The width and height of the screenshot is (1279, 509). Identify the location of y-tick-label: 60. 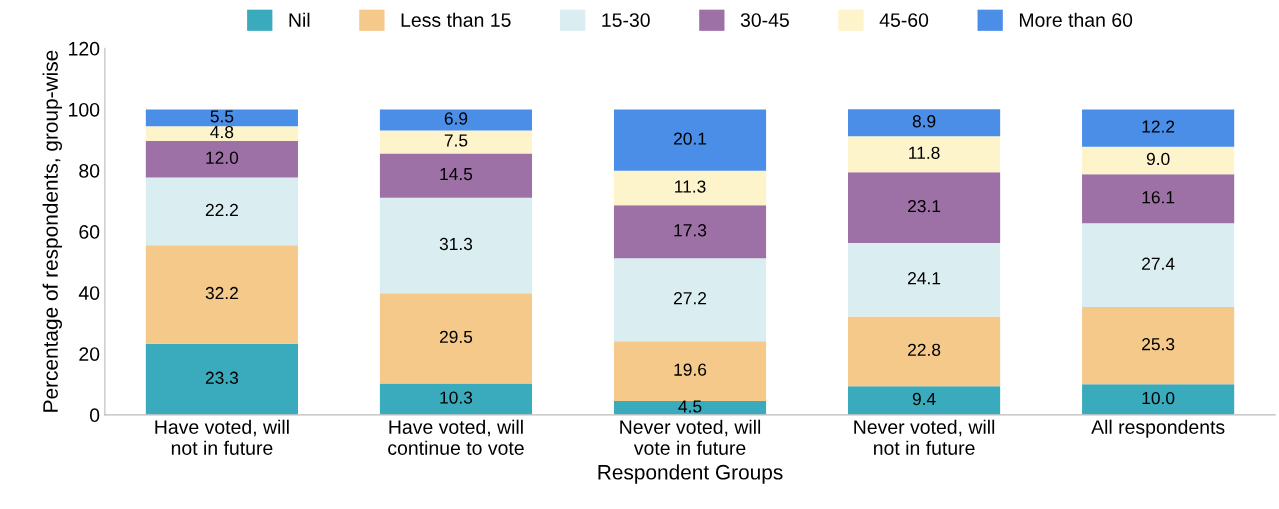
(89, 232).